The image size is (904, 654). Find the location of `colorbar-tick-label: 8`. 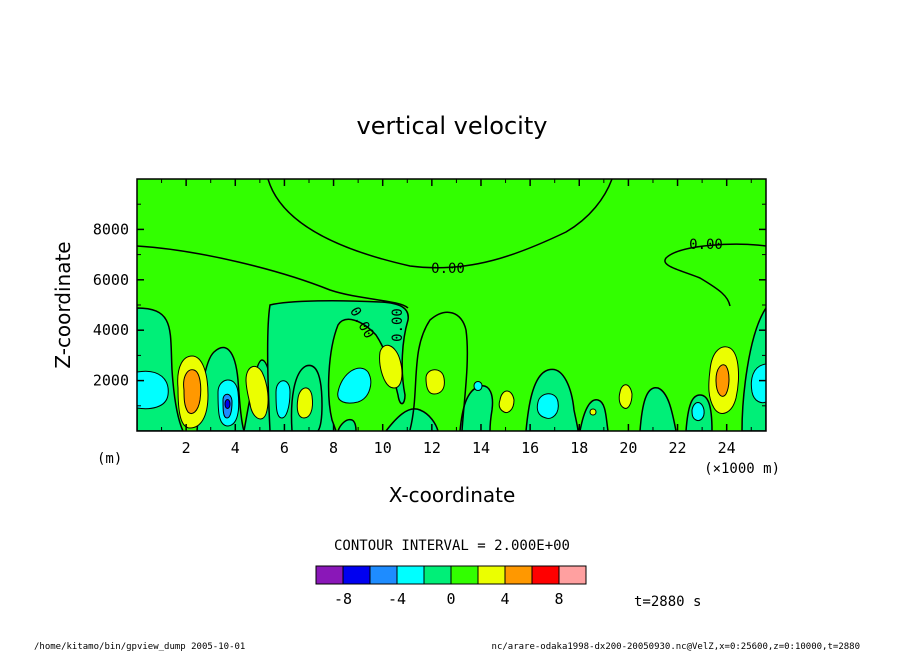

colorbar-tick-label: 8 is located at coordinates (558, 599).